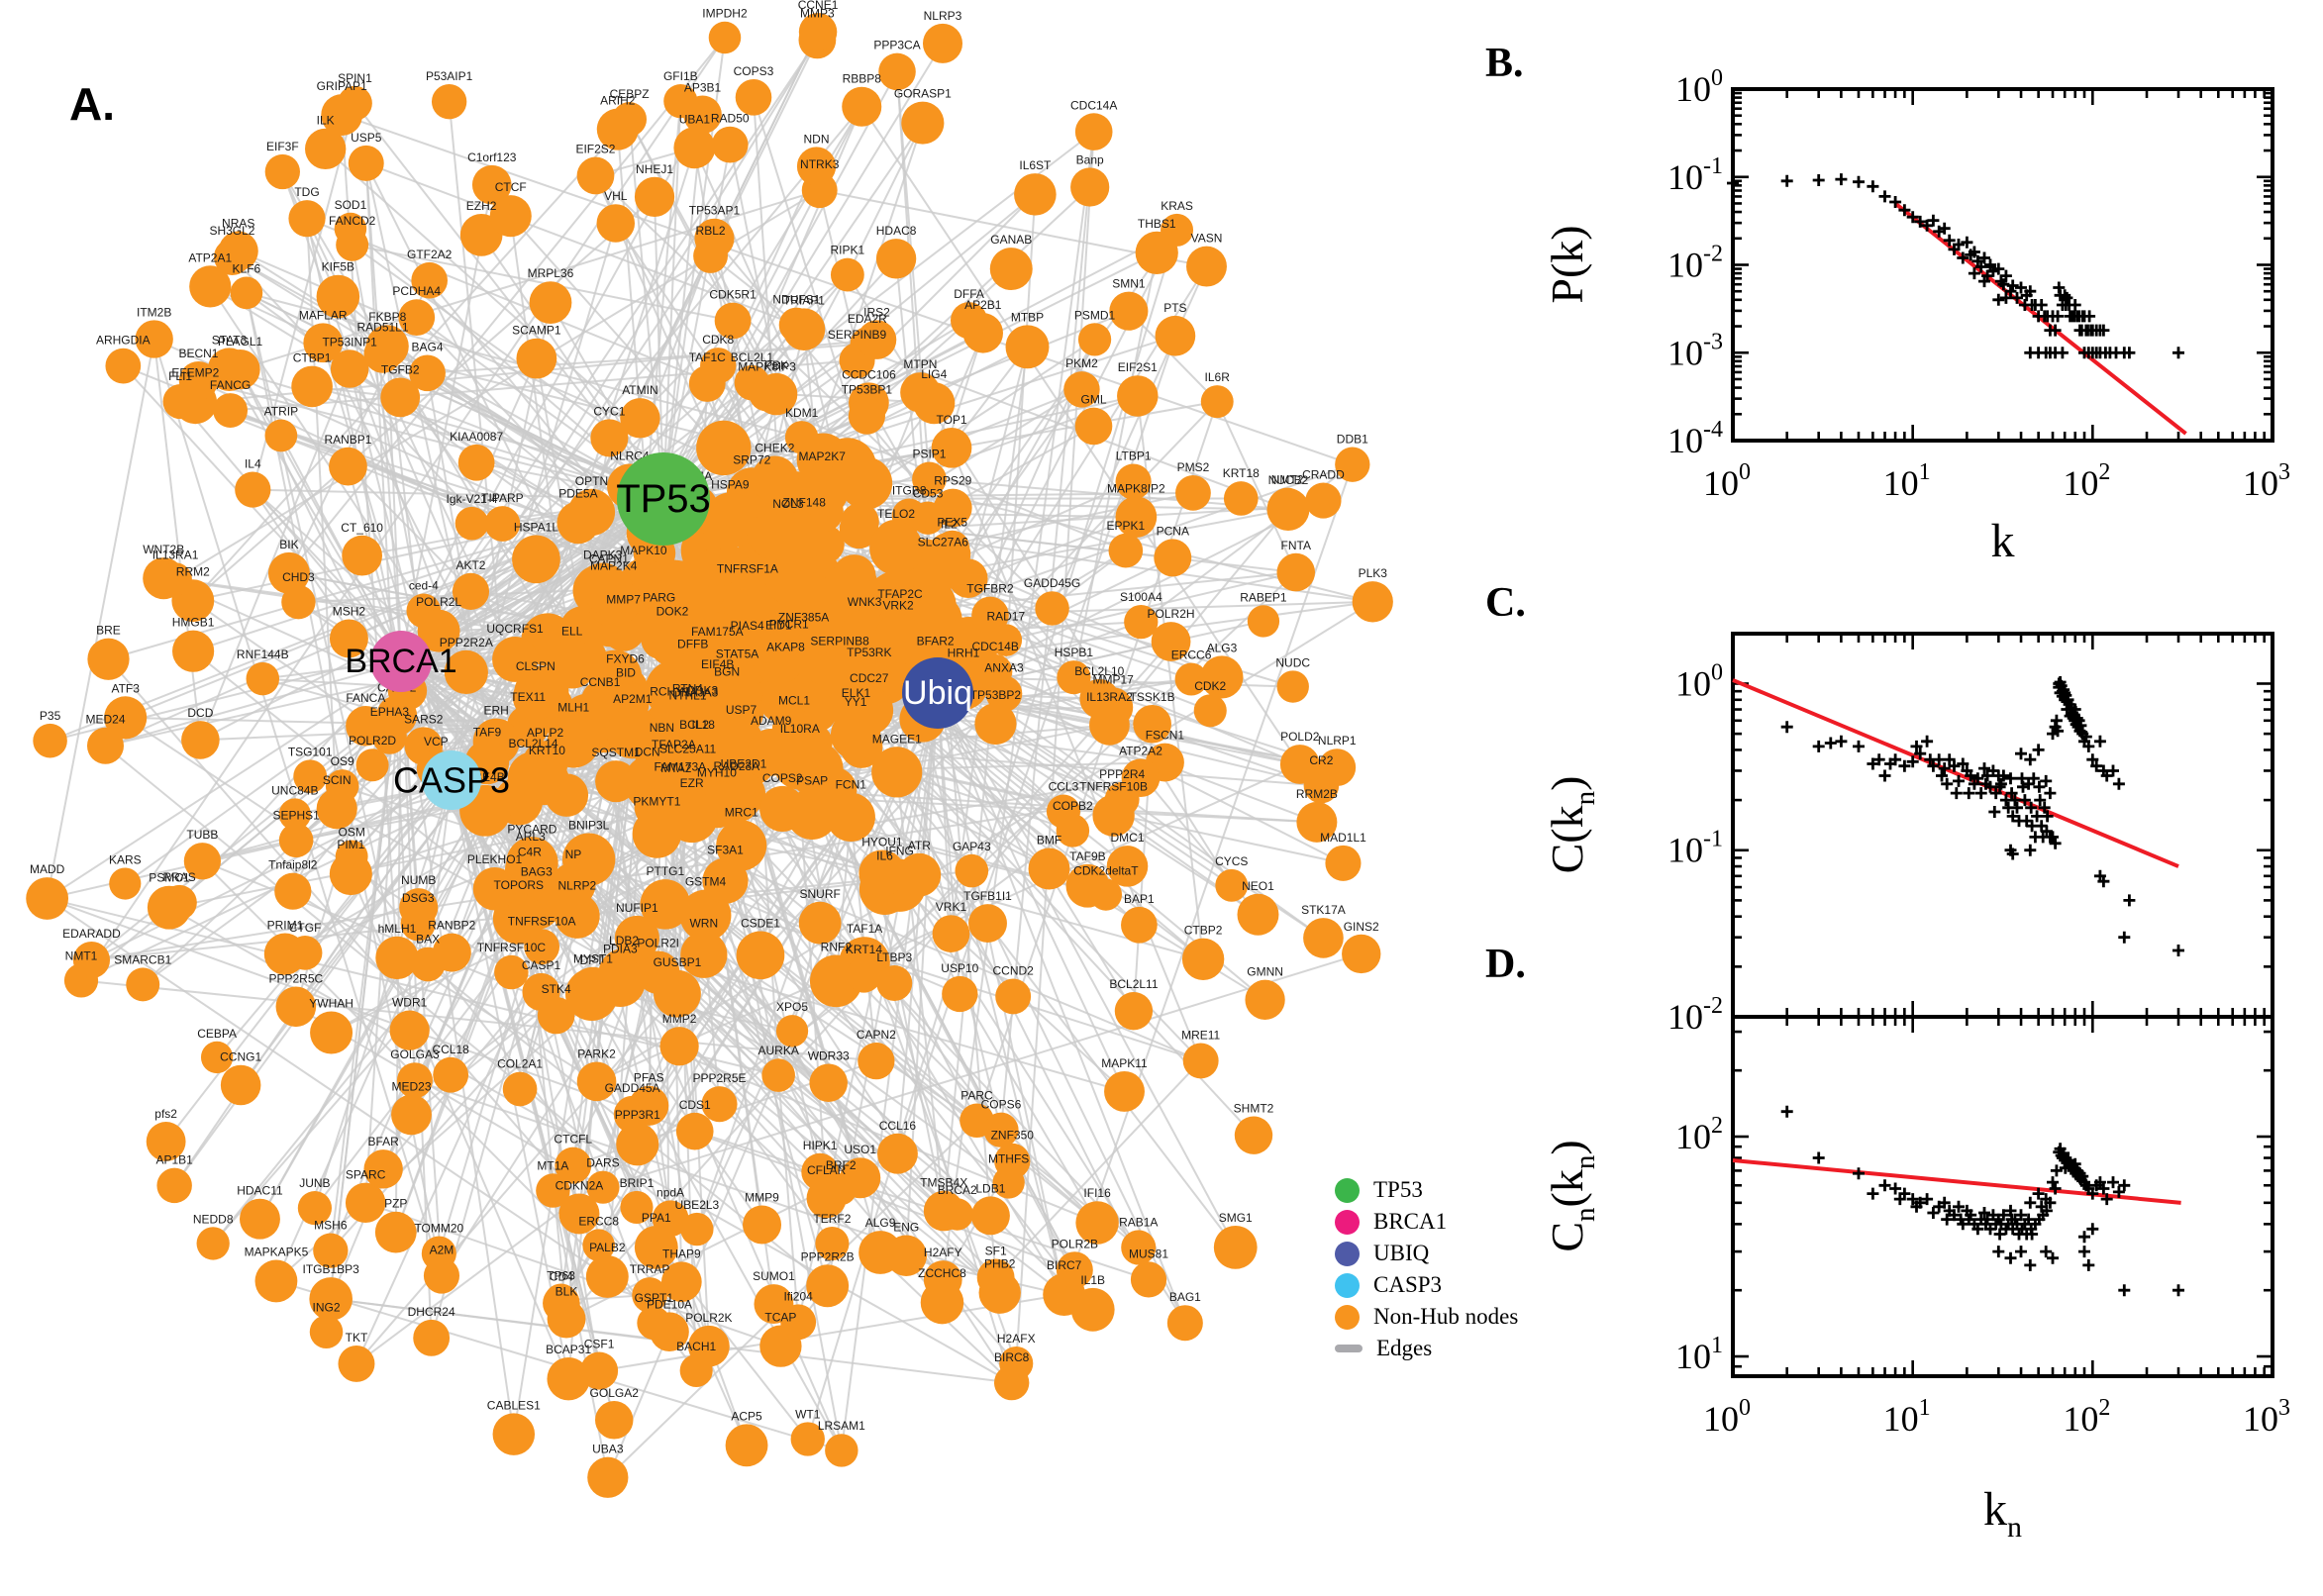 Image resolution: width=2323 pixels, height=1596 pixels. Describe the element at coordinates (727, 672) in the screenshot. I see `network-node-label: BGN` at that location.